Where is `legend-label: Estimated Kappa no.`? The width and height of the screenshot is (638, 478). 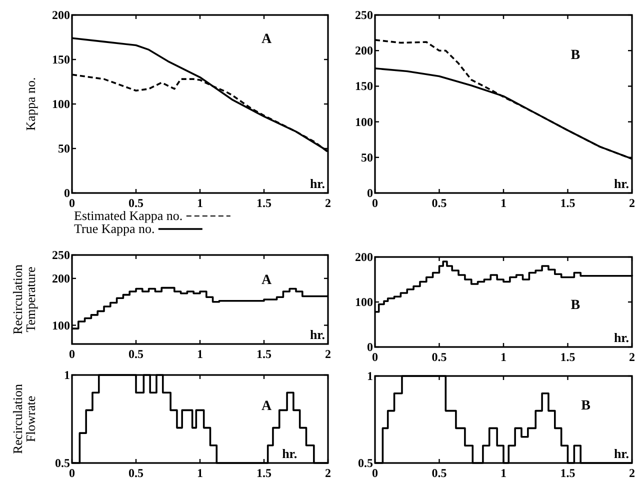 legend-label: Estimated Kappa no. is located at coordinates (128, 215).